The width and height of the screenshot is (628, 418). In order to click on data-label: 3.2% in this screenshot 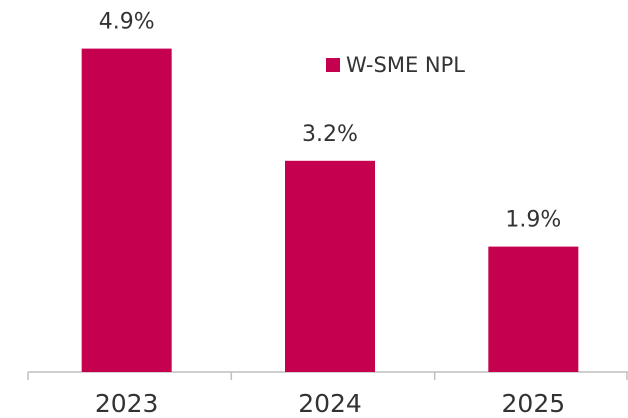, I will do `click(330, 134)`.